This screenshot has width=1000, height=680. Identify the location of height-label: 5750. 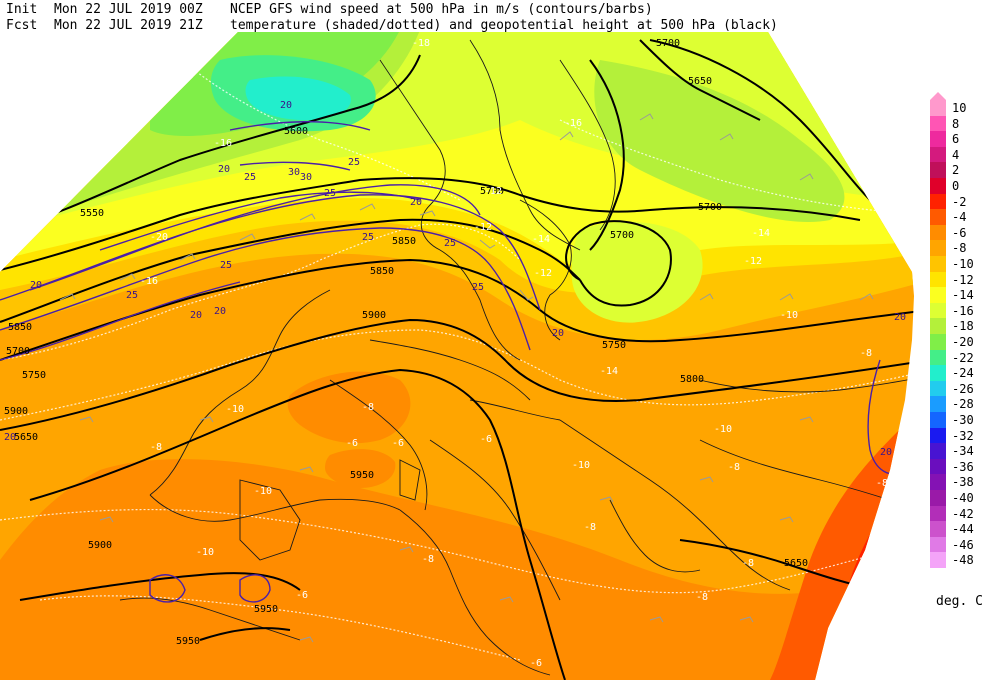
(34, 375).